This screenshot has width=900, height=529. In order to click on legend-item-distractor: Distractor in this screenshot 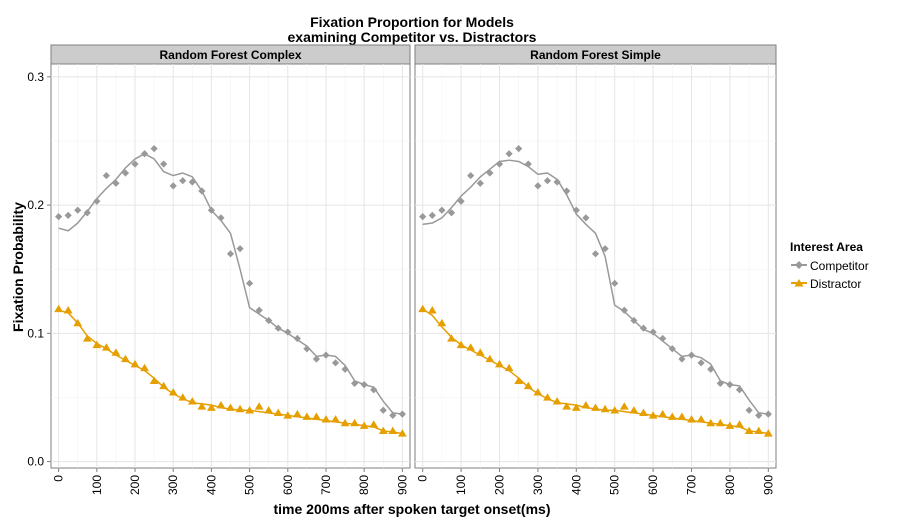, I will do `click(826, 284)`.